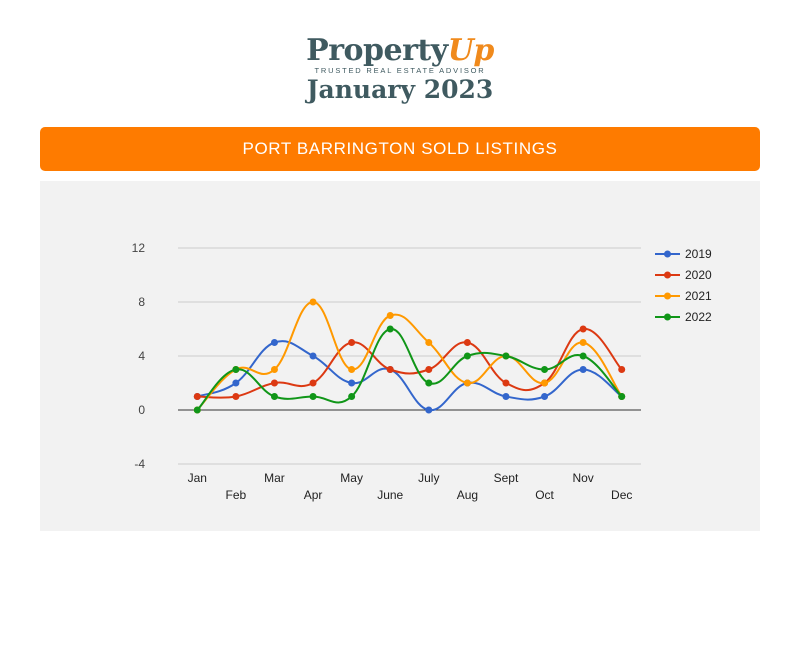  Describe the element at coordinates (544, 495) in the screenshot. I see `x-tick-label: Oct` at that location.